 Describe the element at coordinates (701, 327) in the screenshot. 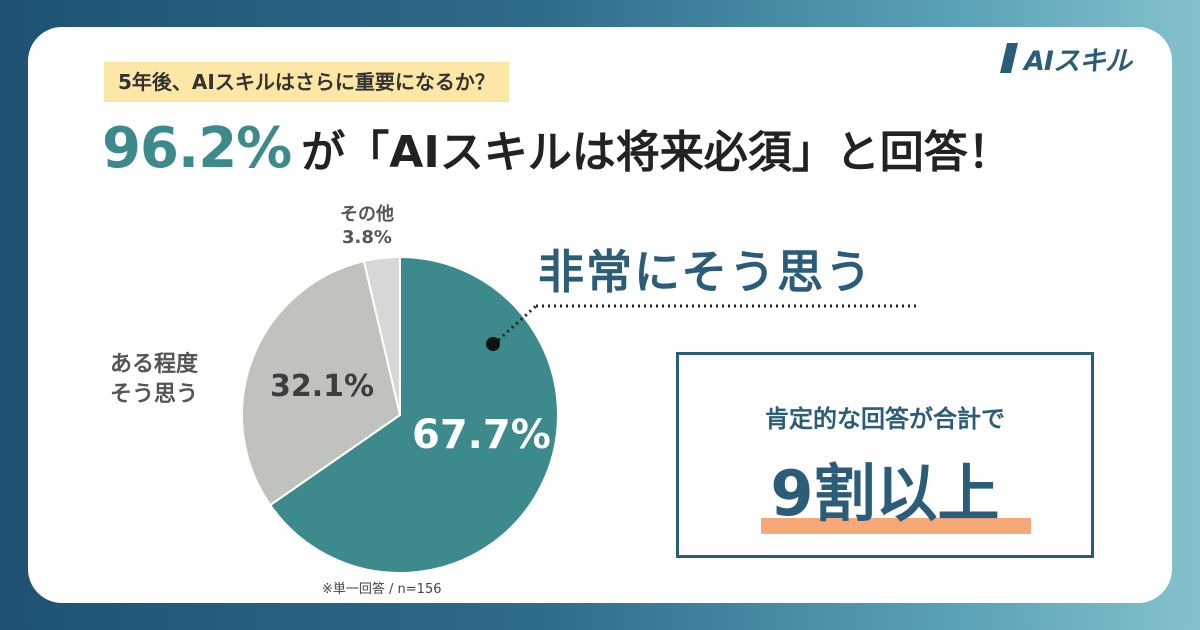

I see `callout-connector` at that location.